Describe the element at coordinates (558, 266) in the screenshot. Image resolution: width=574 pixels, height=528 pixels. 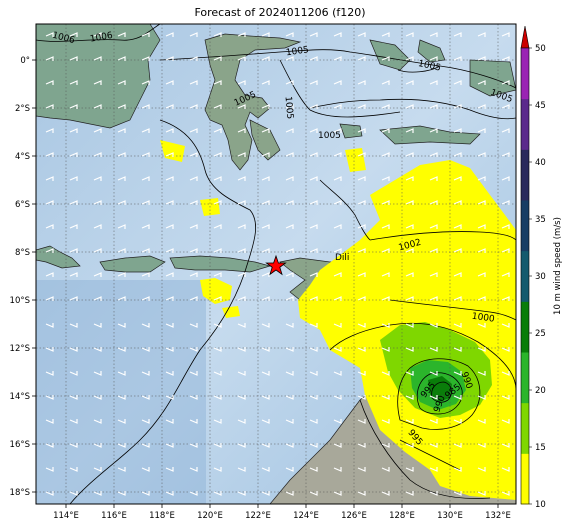
I see `colorbar-label: 10 m wind speed (m/s)` at that location.